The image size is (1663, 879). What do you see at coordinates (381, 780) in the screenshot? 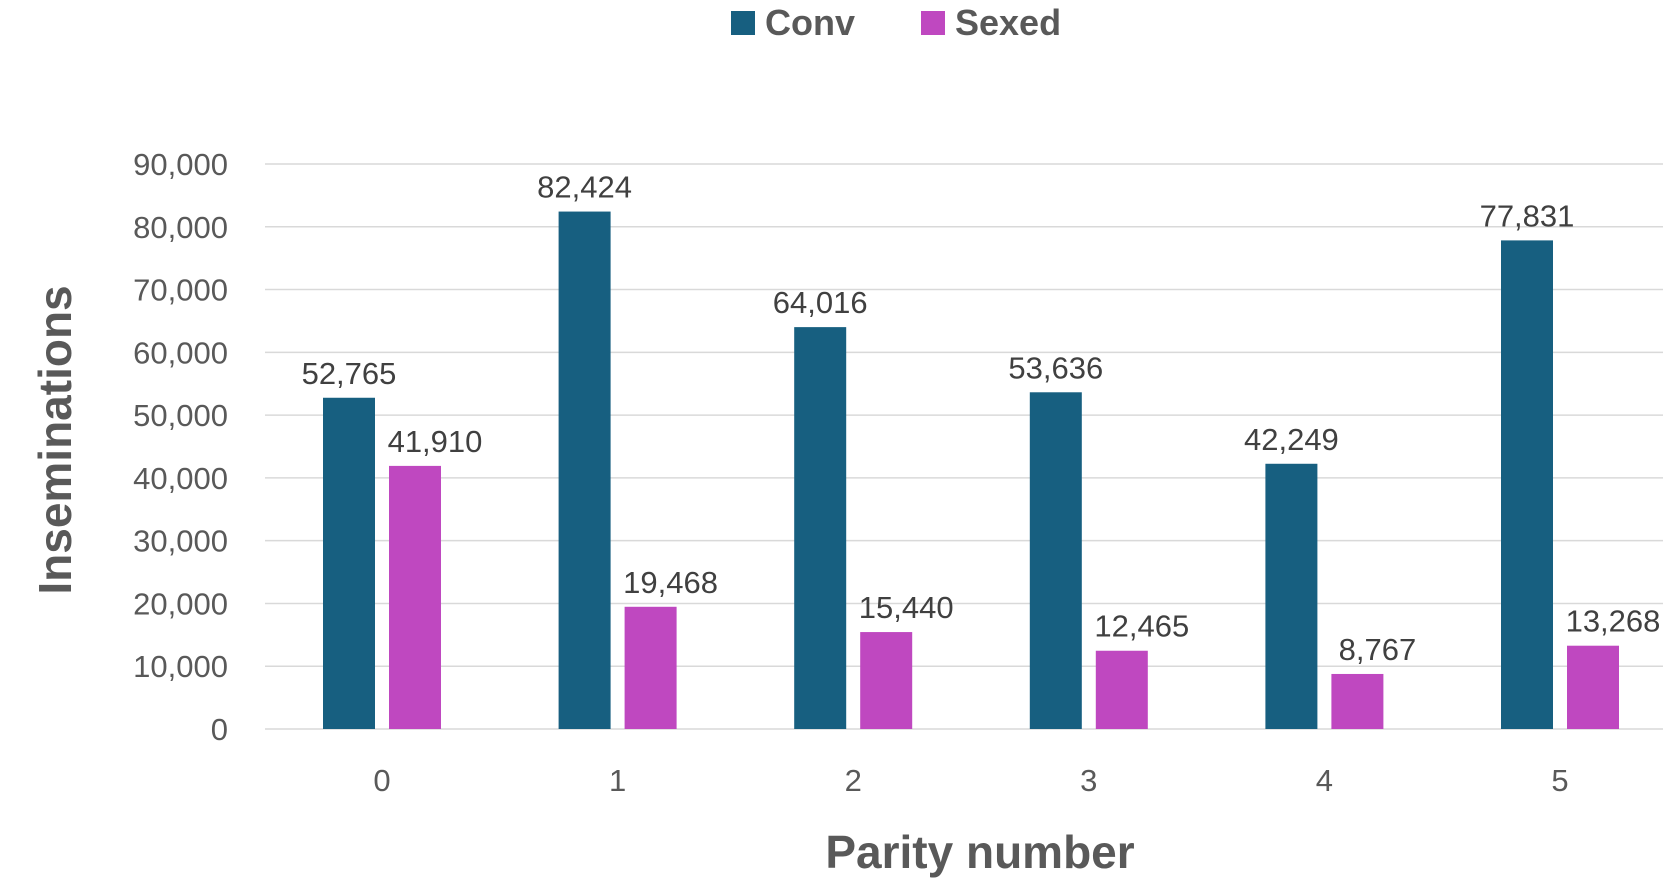
I see `x-tick-label: 0` at bounding box center [381, 780].